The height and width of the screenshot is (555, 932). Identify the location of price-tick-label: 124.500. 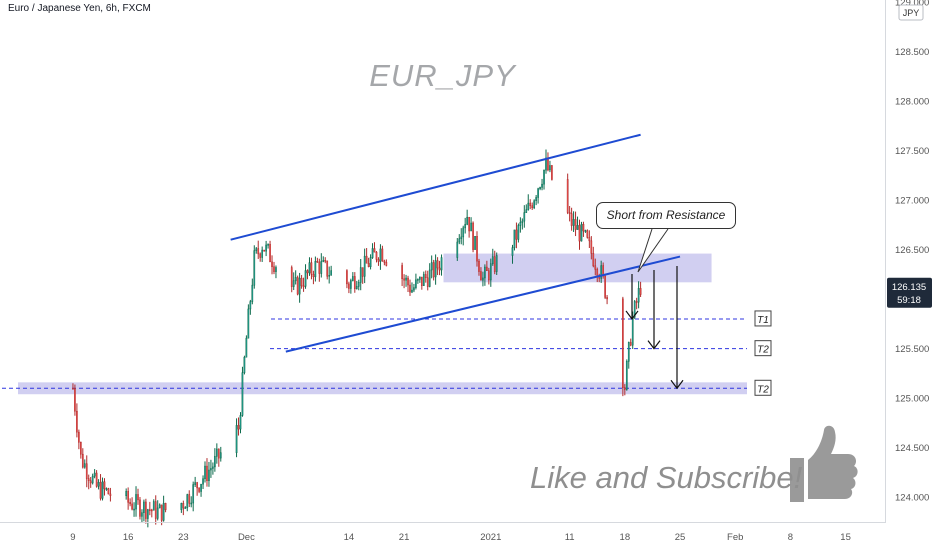
(912, 448).